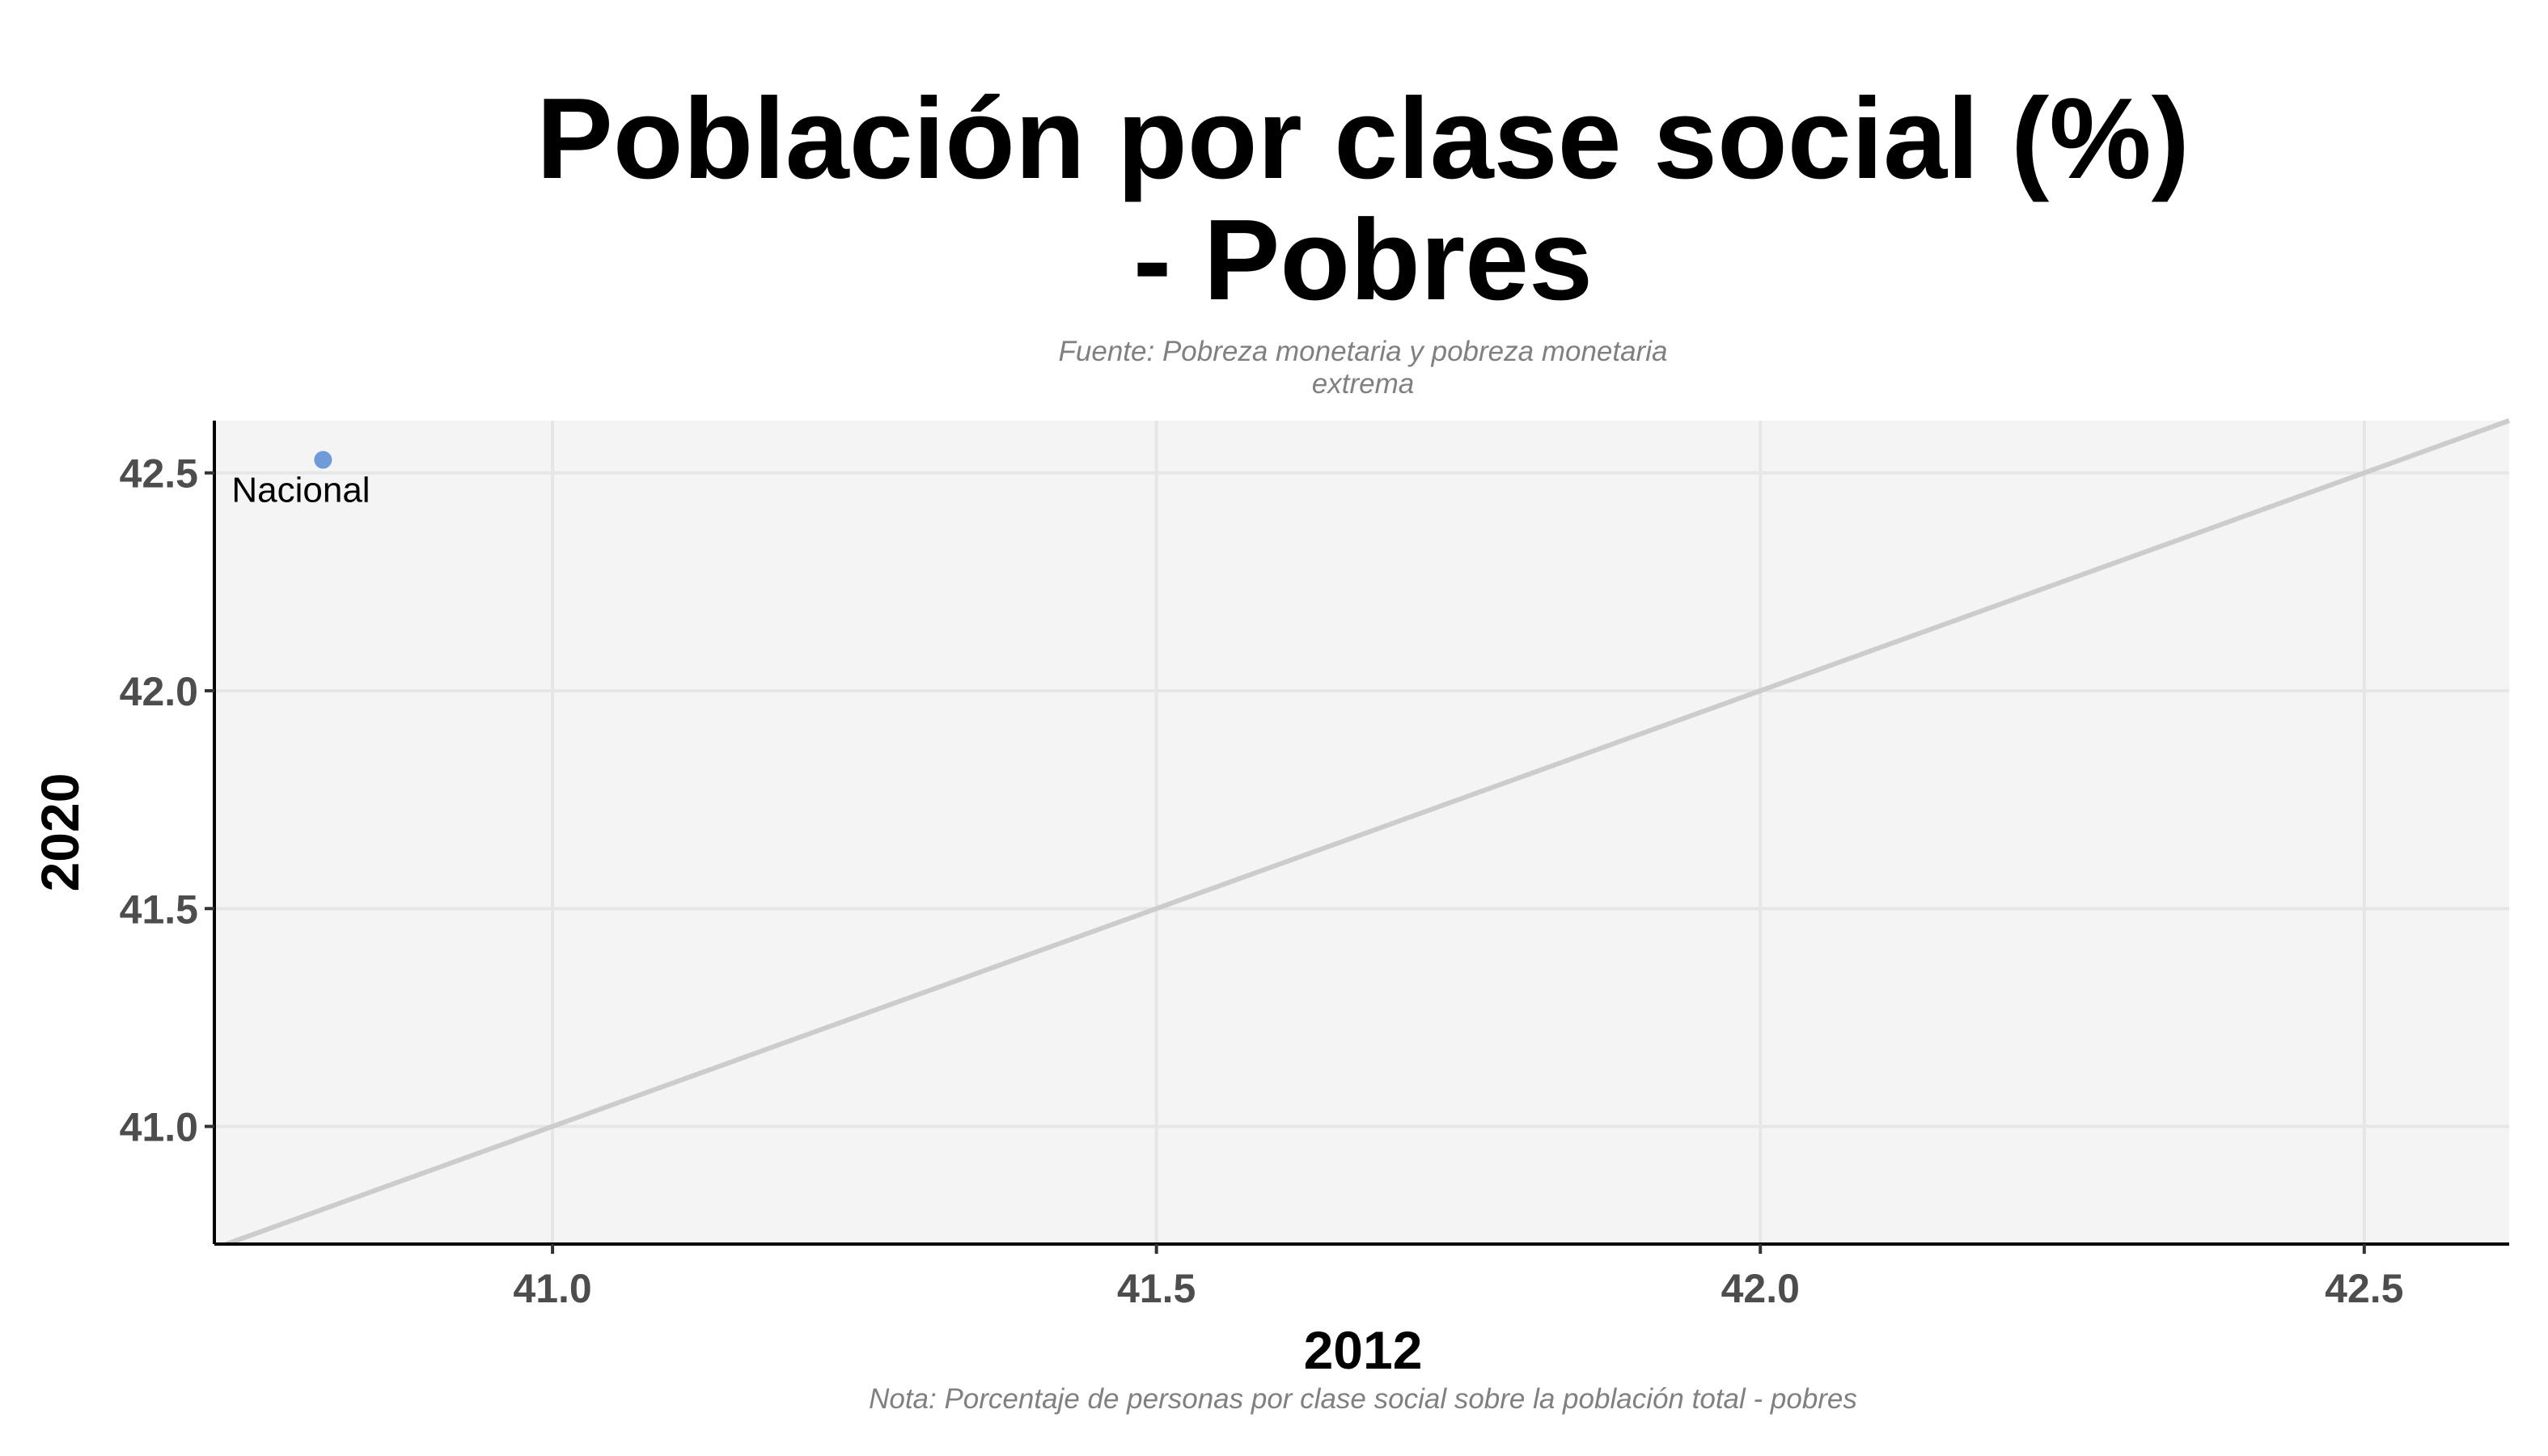 The width and height of the screenshot is (2548, 1456). I want to click on y-tick-label: 42.5, so click(159, 474).